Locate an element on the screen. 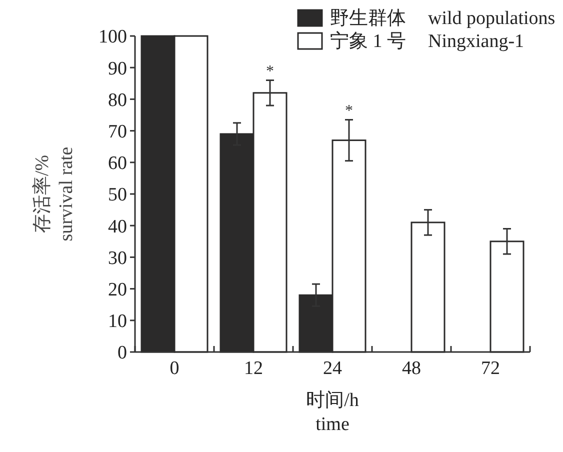  x-tick-label: 24 is located at coordinates (332, 368).